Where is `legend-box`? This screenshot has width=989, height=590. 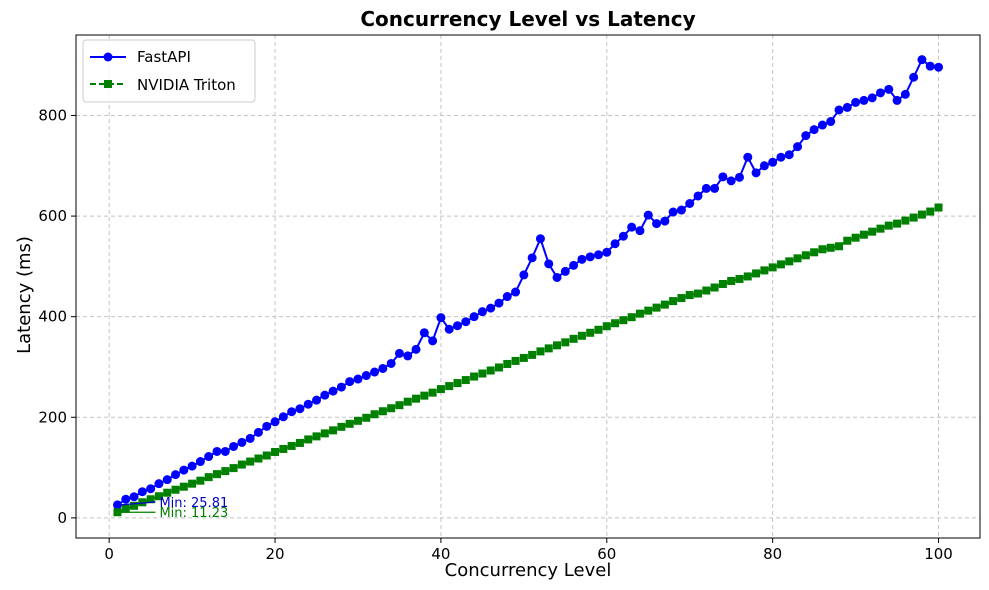
legend-box is located at coordinates (169, 71).